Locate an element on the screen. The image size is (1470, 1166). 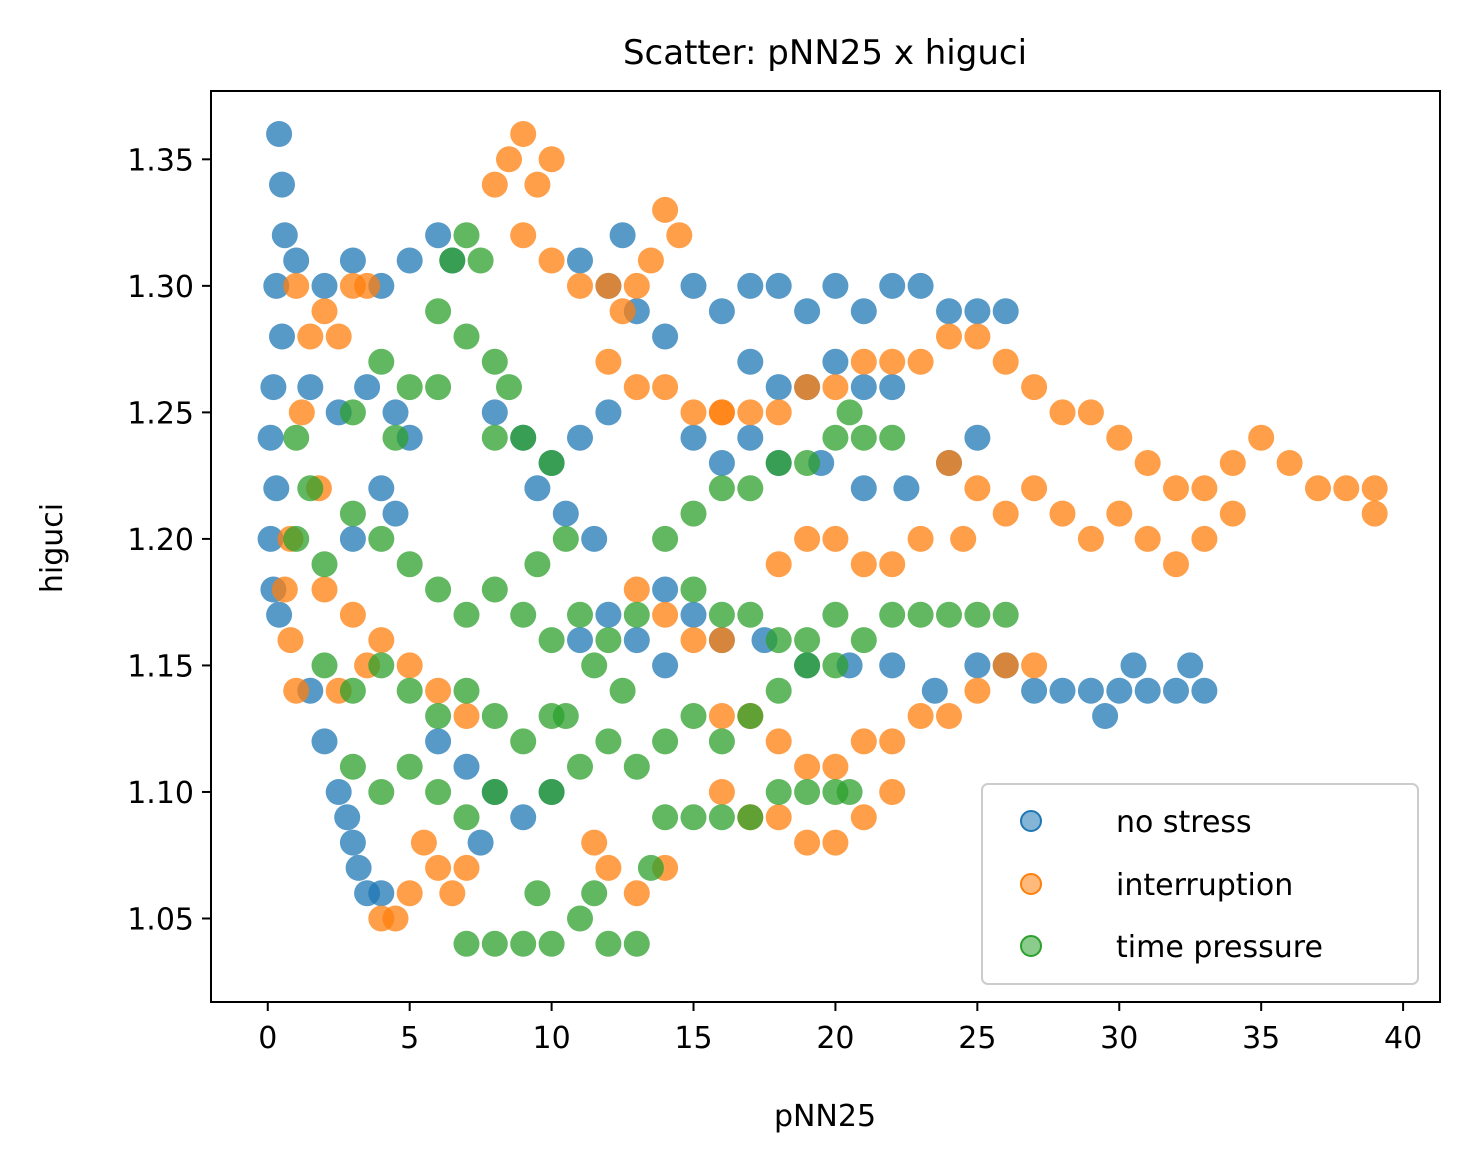
x-tick-label: 0 is located at coordinates (267, 1038).